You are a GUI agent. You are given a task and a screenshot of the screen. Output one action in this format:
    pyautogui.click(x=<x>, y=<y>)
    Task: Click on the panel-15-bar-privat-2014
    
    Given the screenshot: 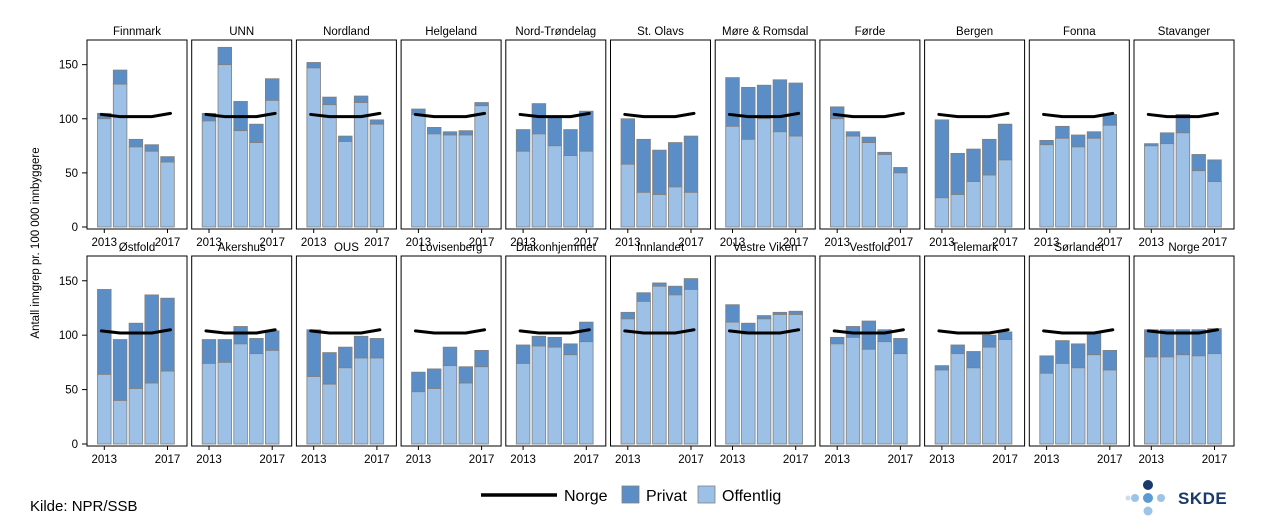 What is the action you would take?
    pyautogui.click(x=434, y=378)
    